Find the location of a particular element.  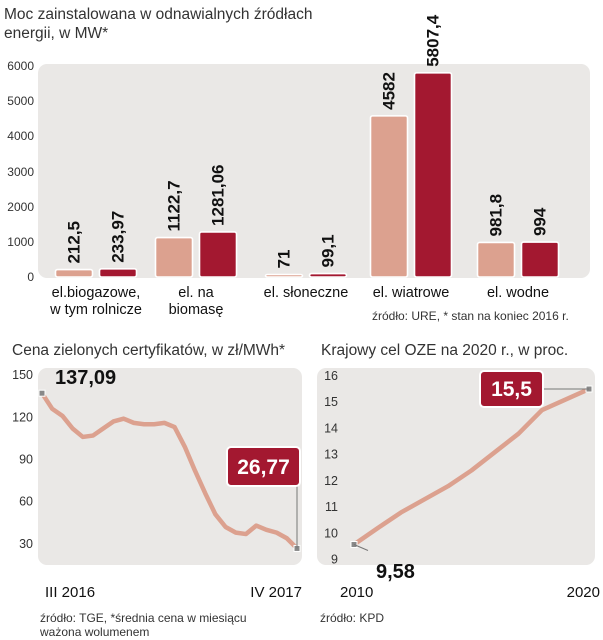

target-chart-background is located at coordinates (456, 466).